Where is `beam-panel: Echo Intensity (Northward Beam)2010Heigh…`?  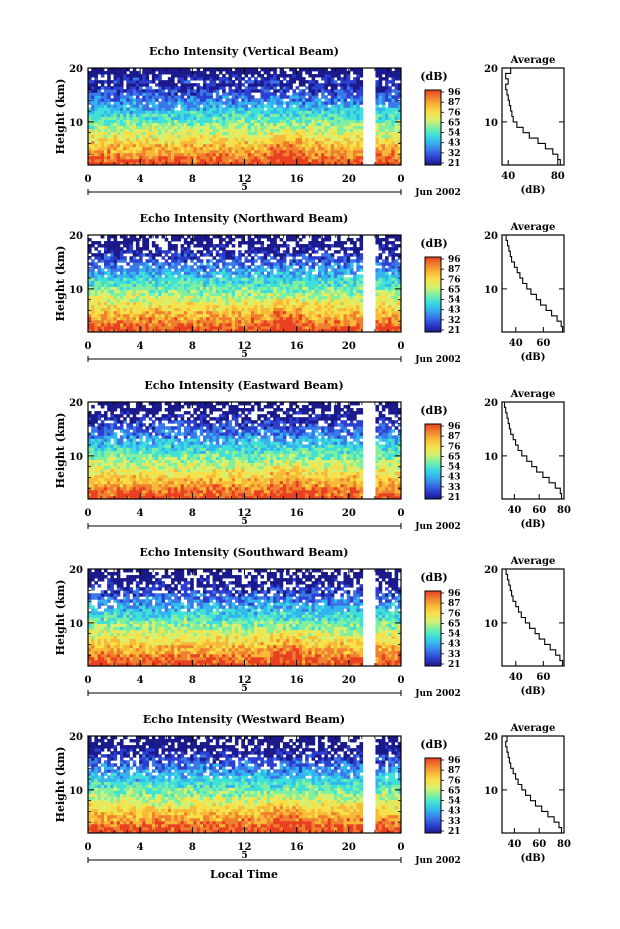
beam-panel: Echo Intensity (Northward Beam)2010Heigh… is located at coordinates (309, 288).